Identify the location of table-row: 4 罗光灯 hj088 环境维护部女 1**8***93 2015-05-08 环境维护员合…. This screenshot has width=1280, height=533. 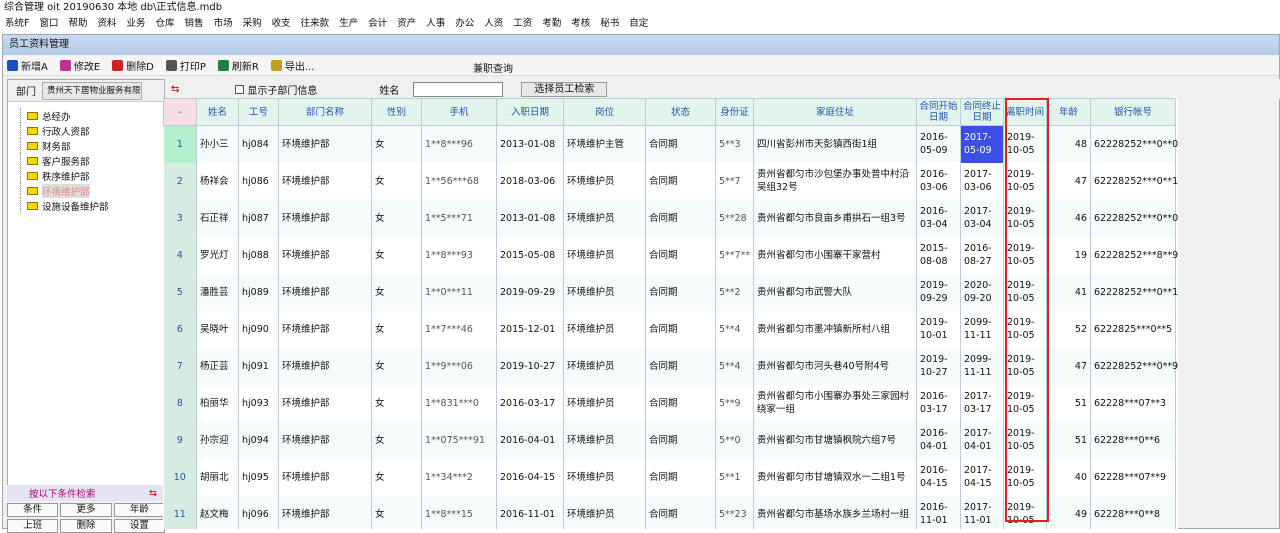
(670, 255).